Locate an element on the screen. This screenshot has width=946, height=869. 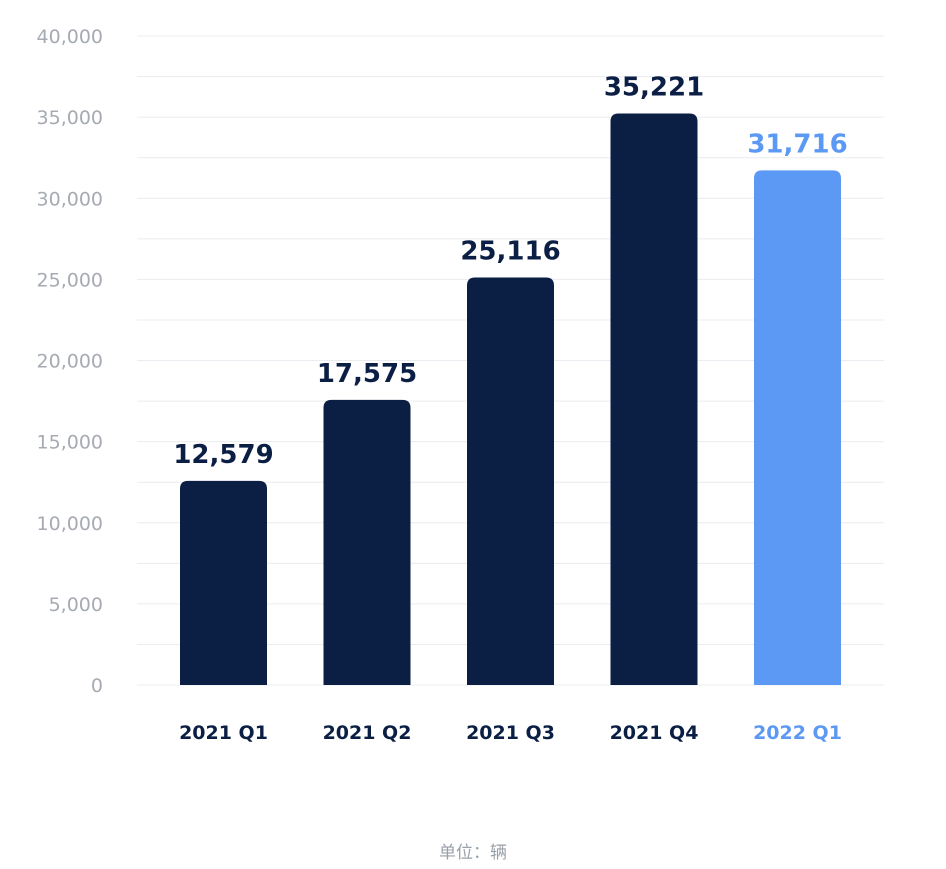
y-tick-label: 35,000 is located at coordinates (70, 118).